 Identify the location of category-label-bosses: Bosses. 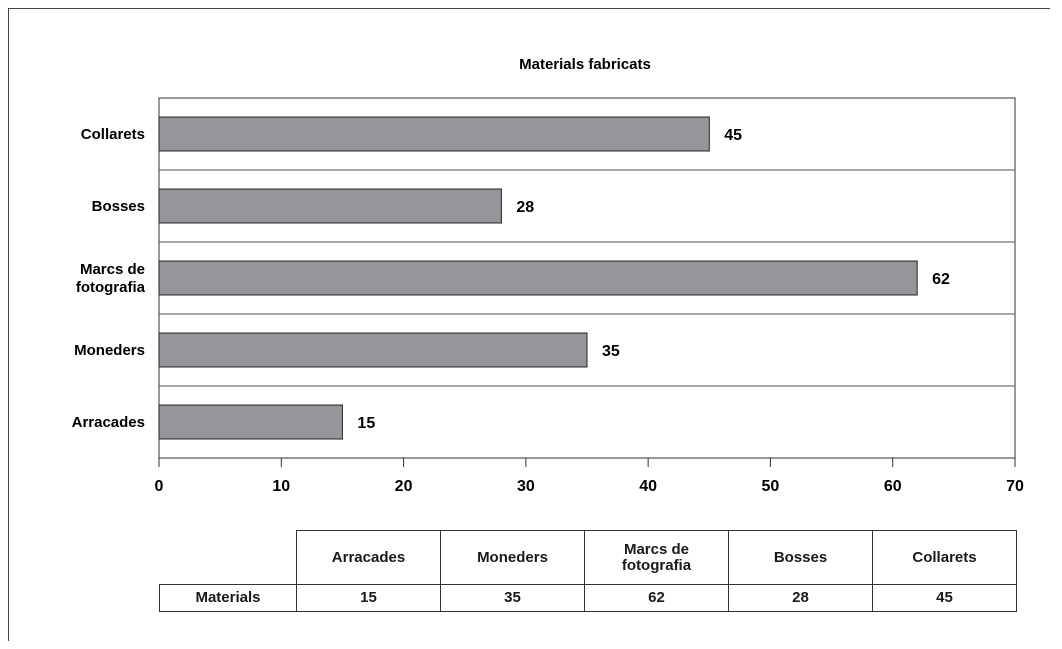
(118, 206).